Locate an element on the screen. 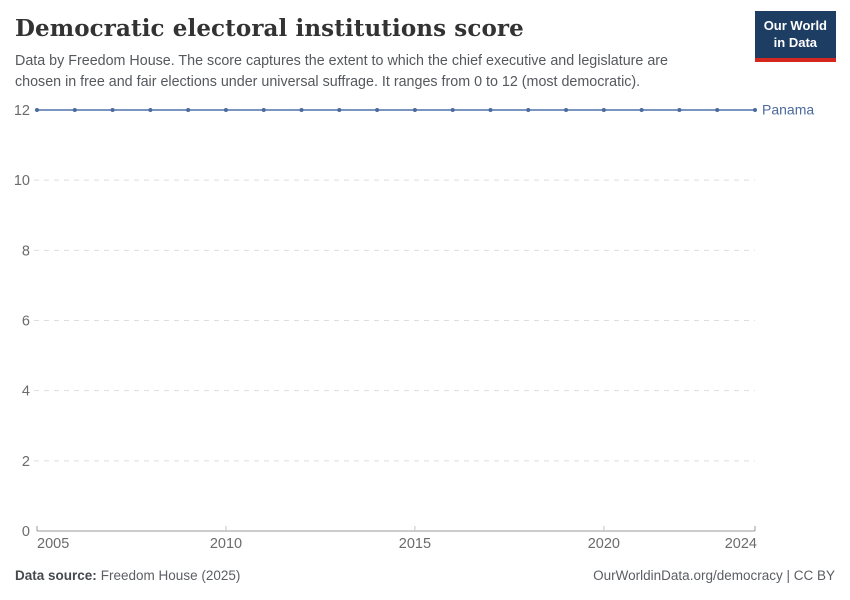  data-source-value: Freedom House (2025) is located at coordinates (170, 575).